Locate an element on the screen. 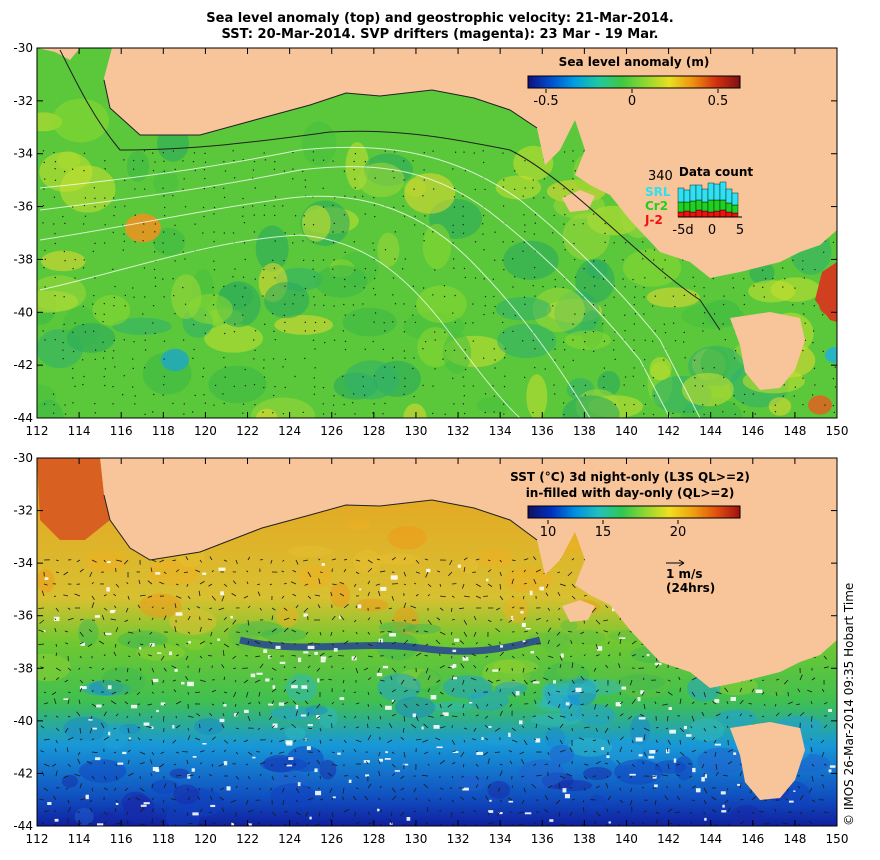  colorbar-tick-label: -0.5 is located at coordinates (545, 101).